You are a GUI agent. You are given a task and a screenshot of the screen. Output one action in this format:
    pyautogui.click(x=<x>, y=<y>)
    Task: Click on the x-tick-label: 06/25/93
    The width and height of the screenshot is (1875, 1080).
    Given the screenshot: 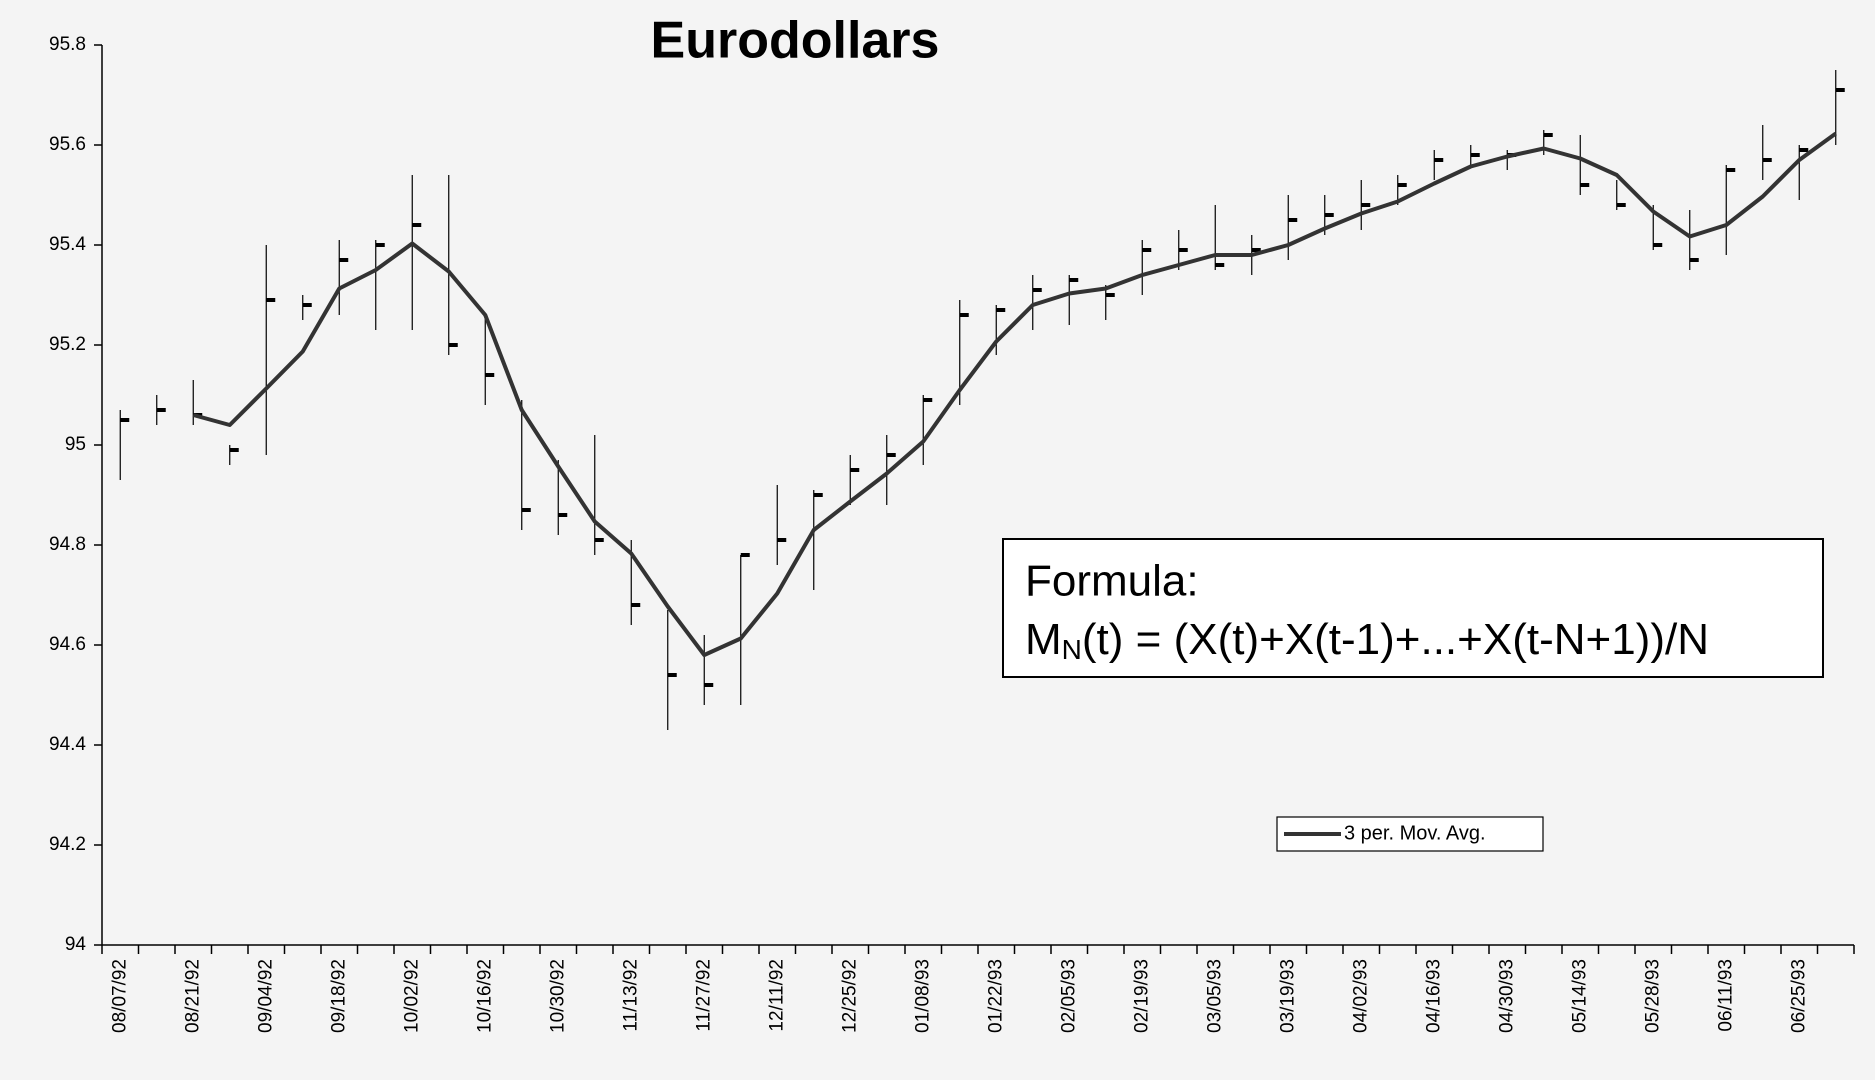 What is the action you would take?
    pyautogui.click(x=1798, y=996)
    